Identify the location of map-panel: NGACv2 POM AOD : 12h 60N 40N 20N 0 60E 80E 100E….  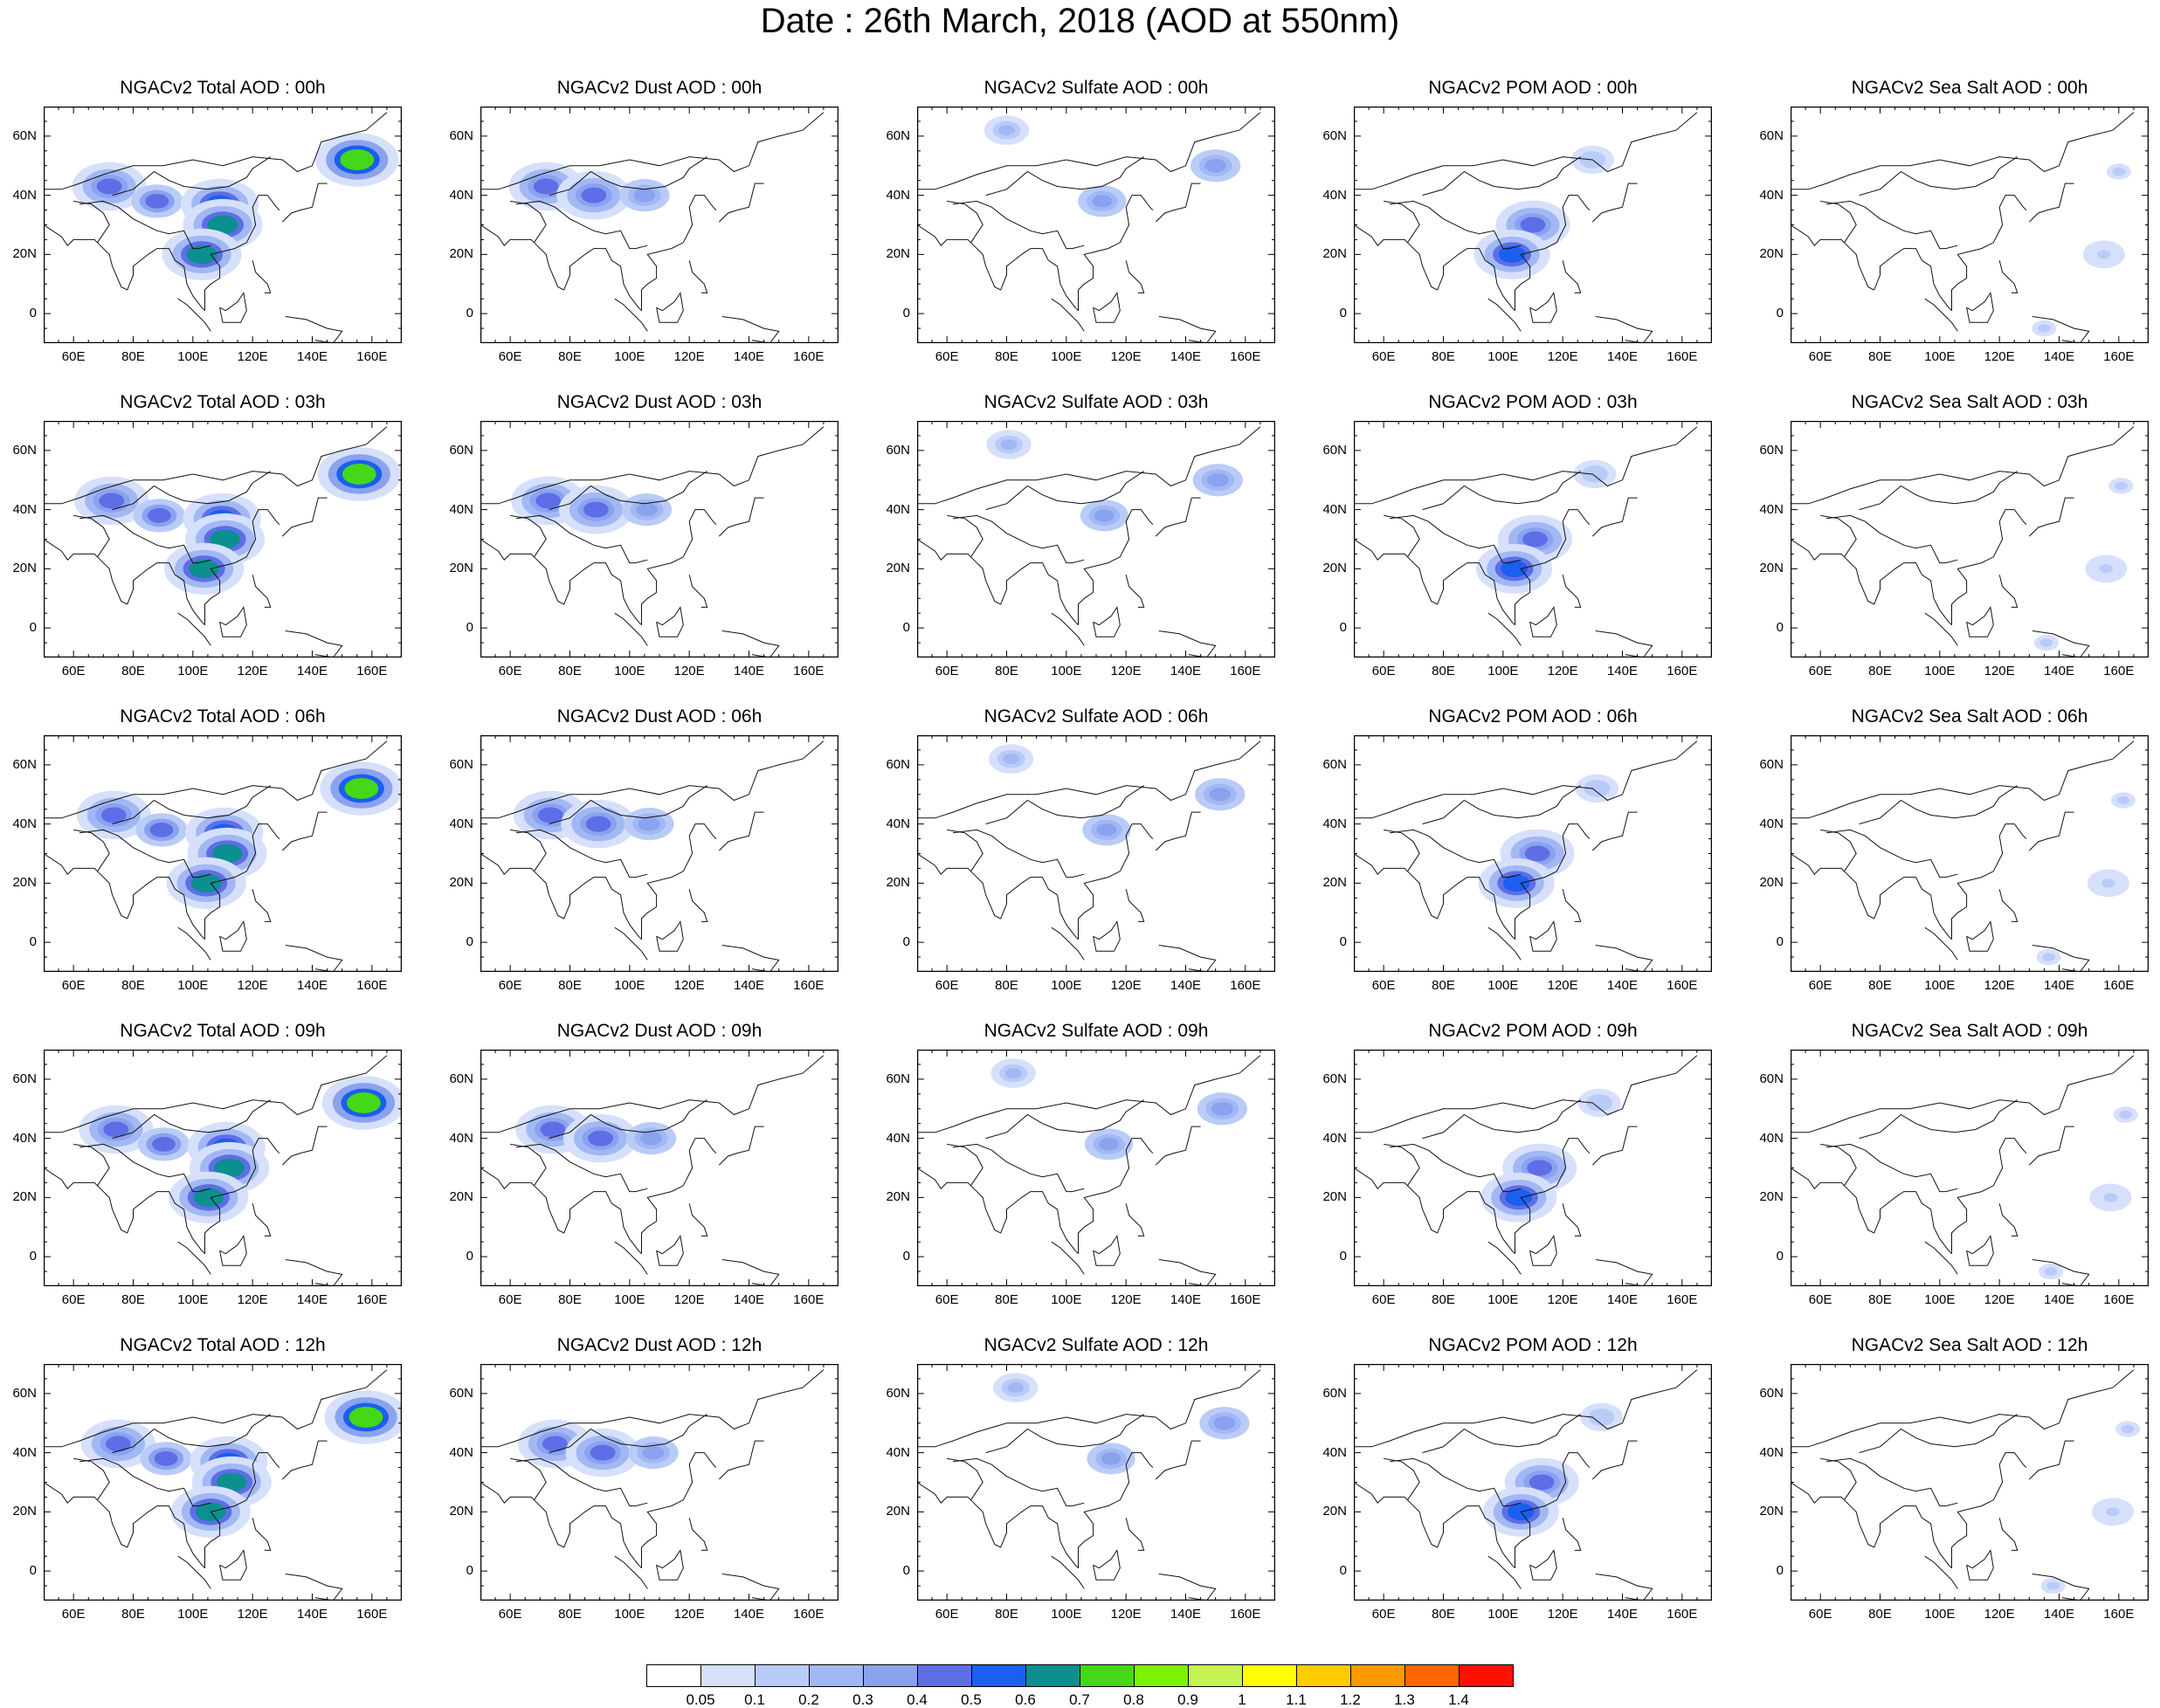
(1528, 1489).